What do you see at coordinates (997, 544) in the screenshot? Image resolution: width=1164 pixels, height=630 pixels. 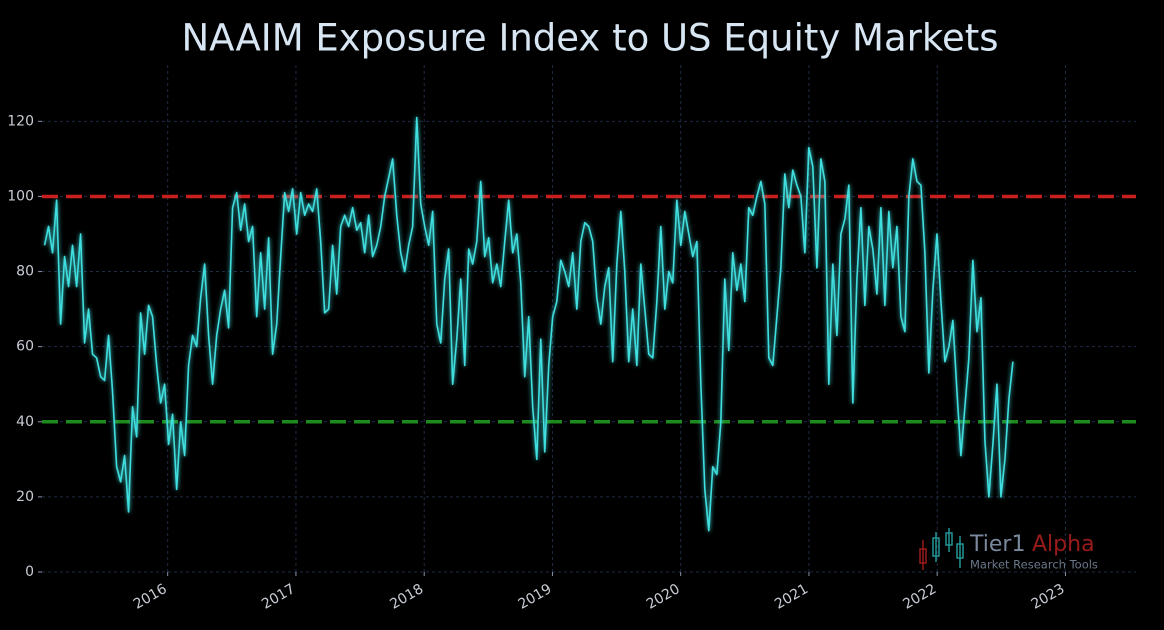 I see `watermark-name: Tier1` at bounding box center [997, 544].